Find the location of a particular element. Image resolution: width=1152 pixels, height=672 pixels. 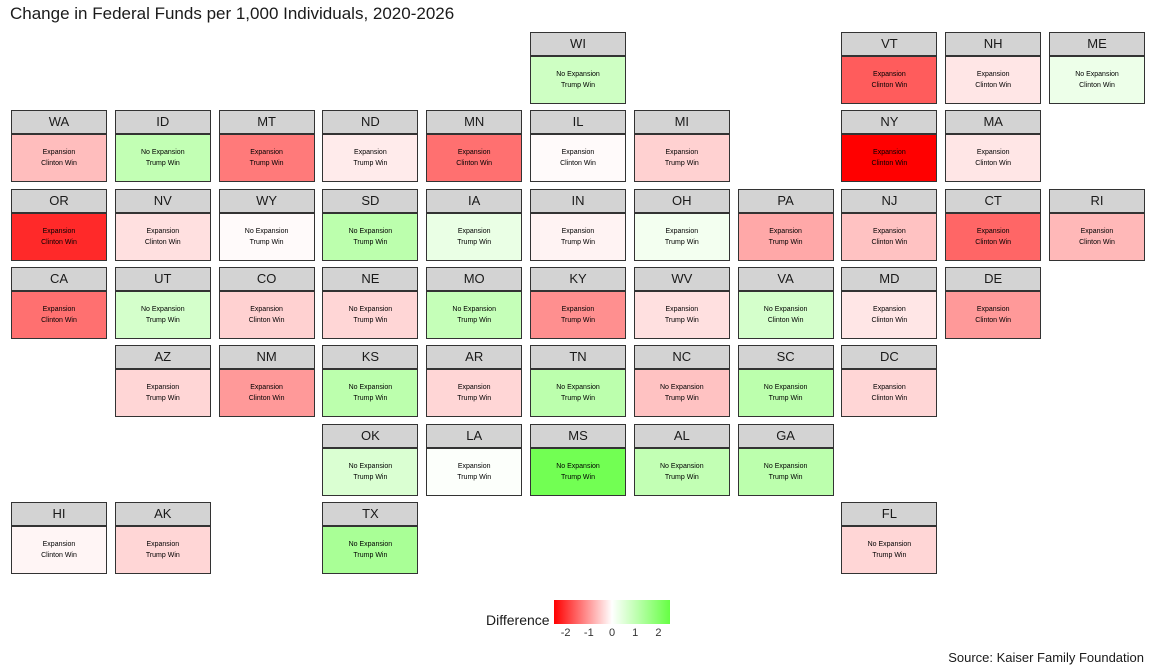

state-tile-ct: CT Expansion Clinton Win is located at coordinates (993, 224).